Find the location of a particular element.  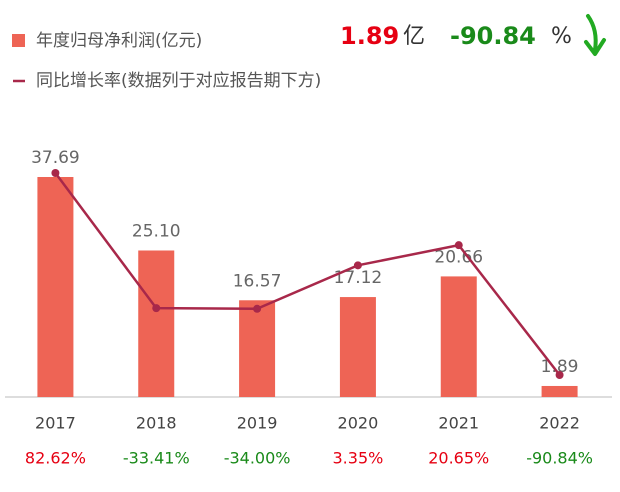

bar-value-label: 37.69 is located at coordinates (55, 158).